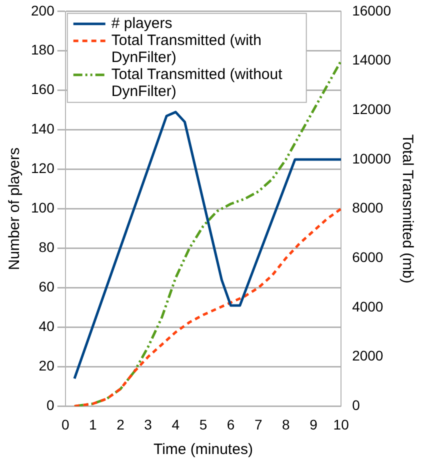 The width and height of the screenshot is (426, 463). What do you see at coordinates (15, 209) in the screenshot?
I see `y-axis-title: Number of players` at bounding box center [15, 209].